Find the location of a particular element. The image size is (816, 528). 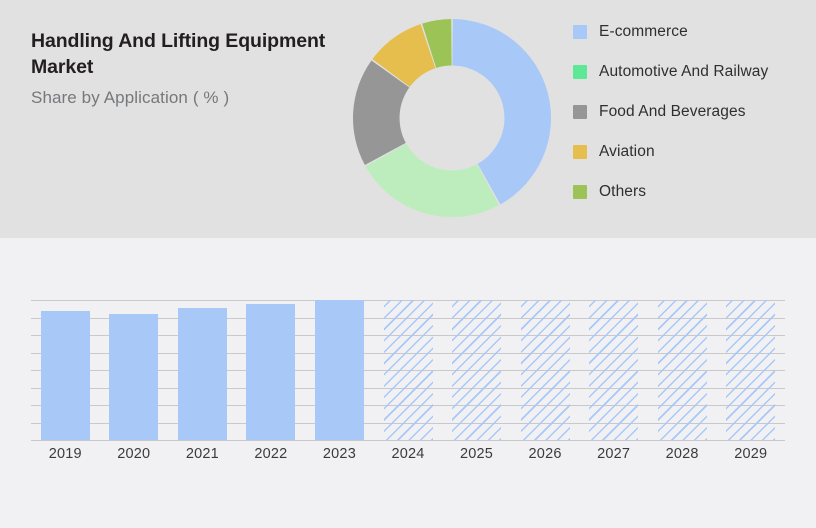

x-axis-label: 2023 is located at coordinates (339, 454).